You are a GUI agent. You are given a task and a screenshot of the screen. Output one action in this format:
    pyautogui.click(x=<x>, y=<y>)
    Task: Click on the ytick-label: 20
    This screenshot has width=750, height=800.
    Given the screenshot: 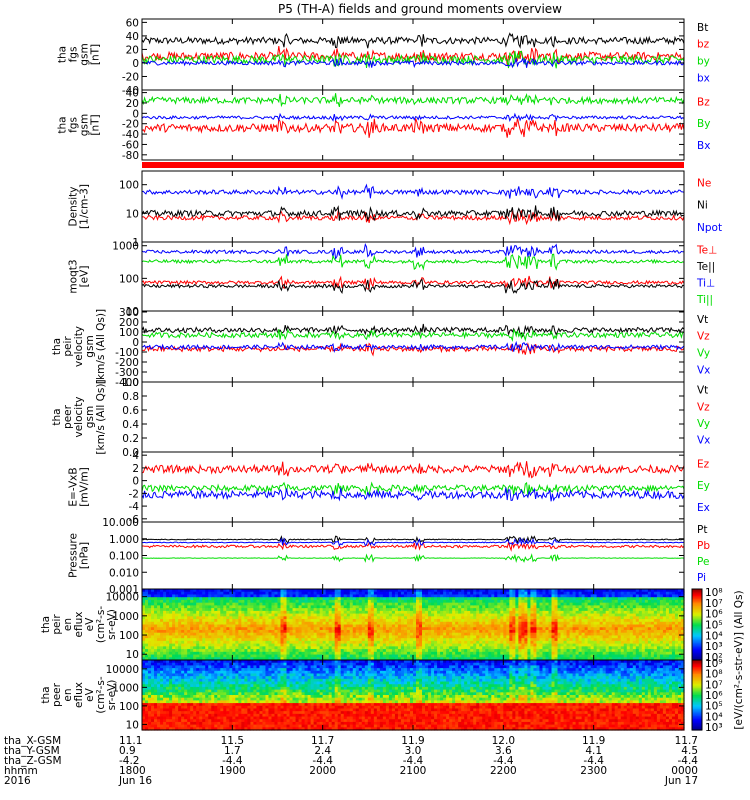 What is the action you would take?
    pyautogui.click(x=132, y=104)
    